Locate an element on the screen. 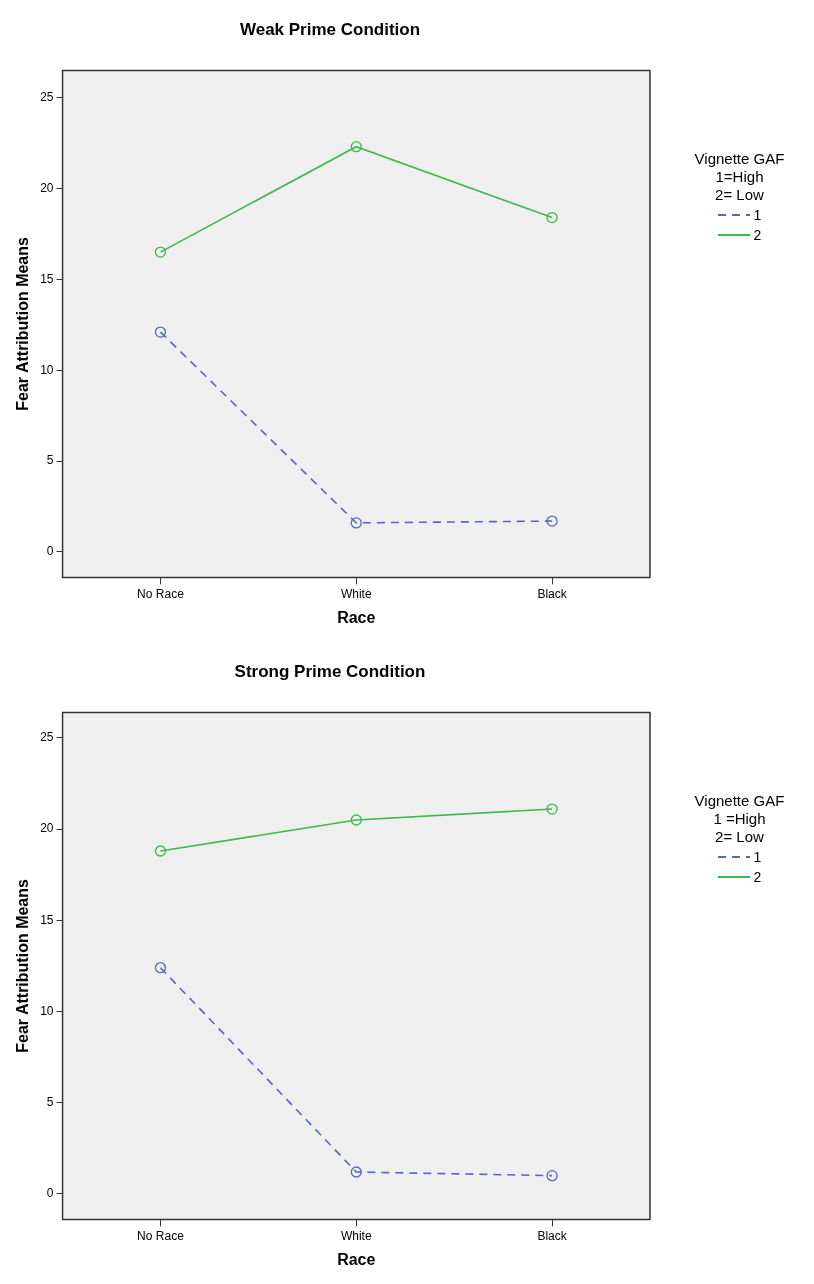  chart-title: Strong Prime Condition is located at coordinates (330, 671).